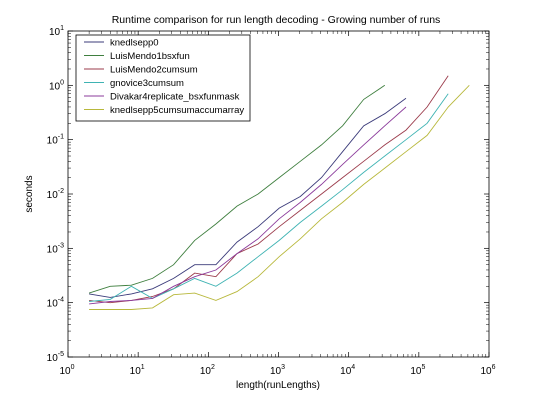  I want to click on y-tick-label: 10⁻⁵, so click(55, 357).